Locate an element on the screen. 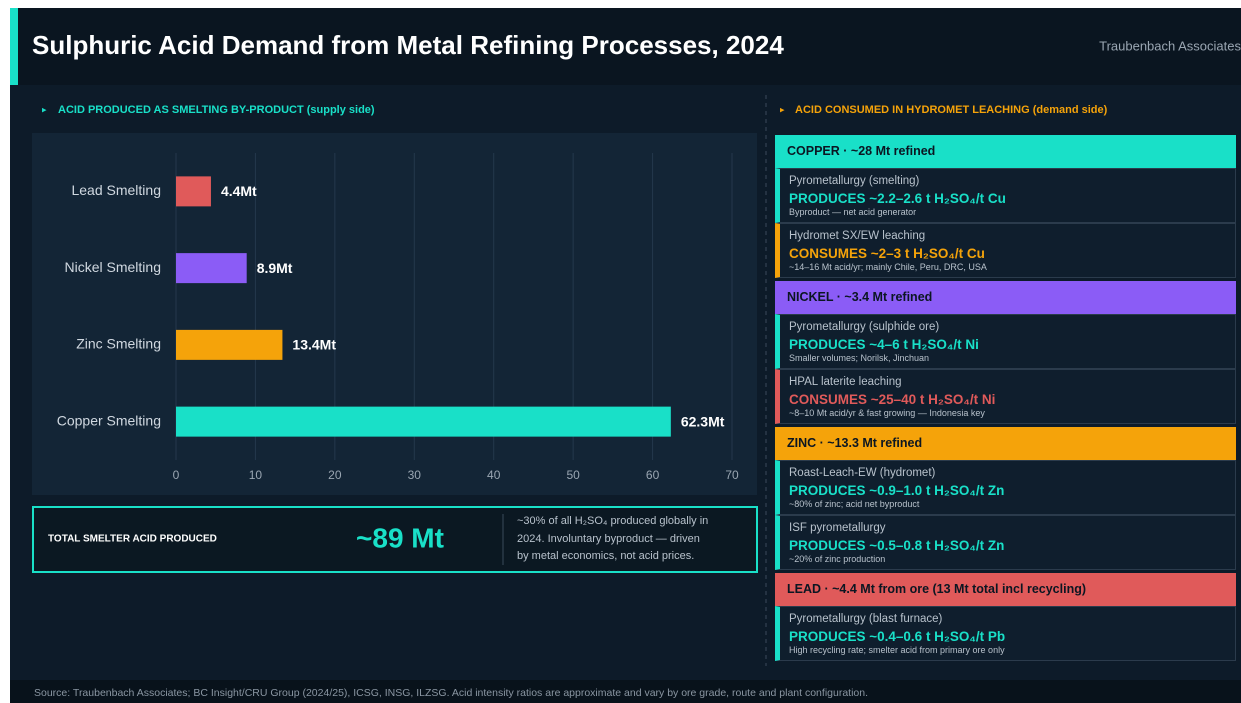 Image resolution: width=1241 pixels, height=703 pixels. process-label: ISF pyrometallurgy is located at coordinates (837, 528).